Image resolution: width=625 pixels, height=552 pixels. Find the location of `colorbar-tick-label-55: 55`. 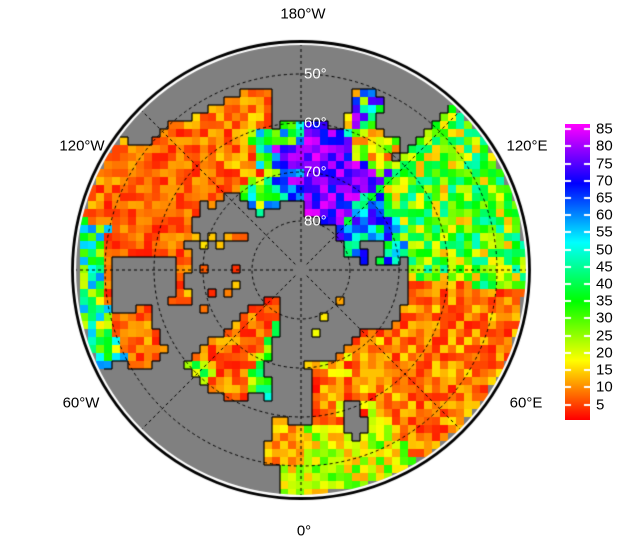

colorbar-tick-label-55: 55 is located at coordinates (604, 232).